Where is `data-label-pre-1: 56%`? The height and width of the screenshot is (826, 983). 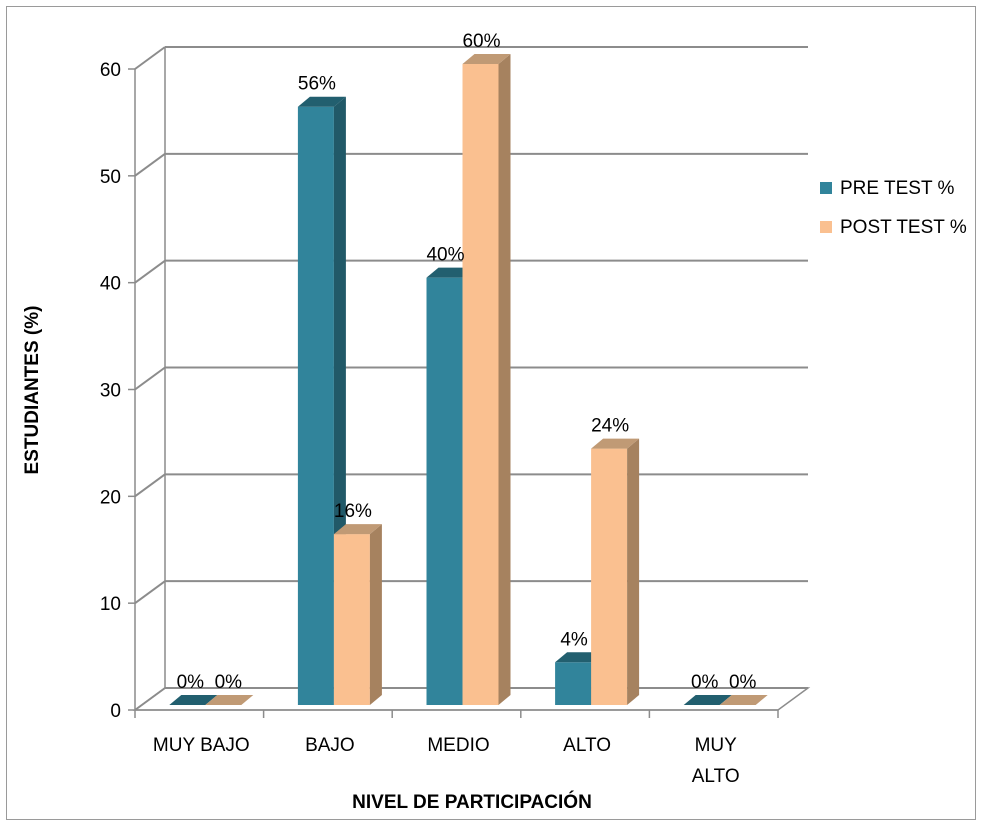 data-label-pre-1: 56% is located at coordinates (317, 84).